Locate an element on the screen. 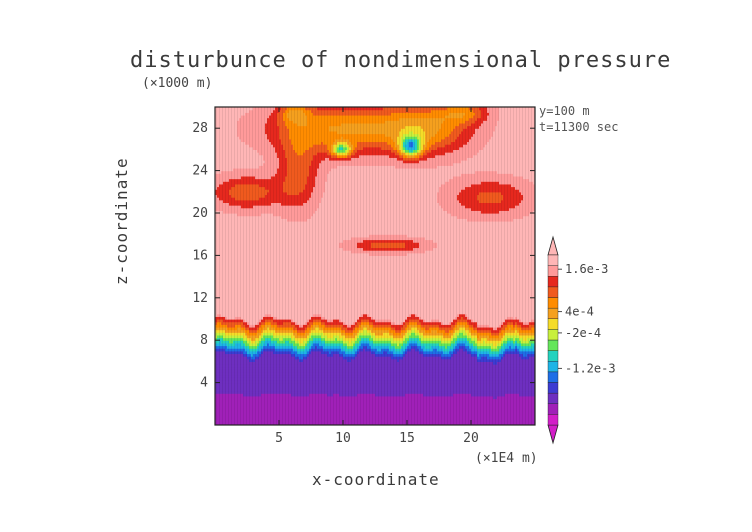 The height and width of the screenshot is (532, 752). y-tick-label: 28 is located at coordinates (200, 128).